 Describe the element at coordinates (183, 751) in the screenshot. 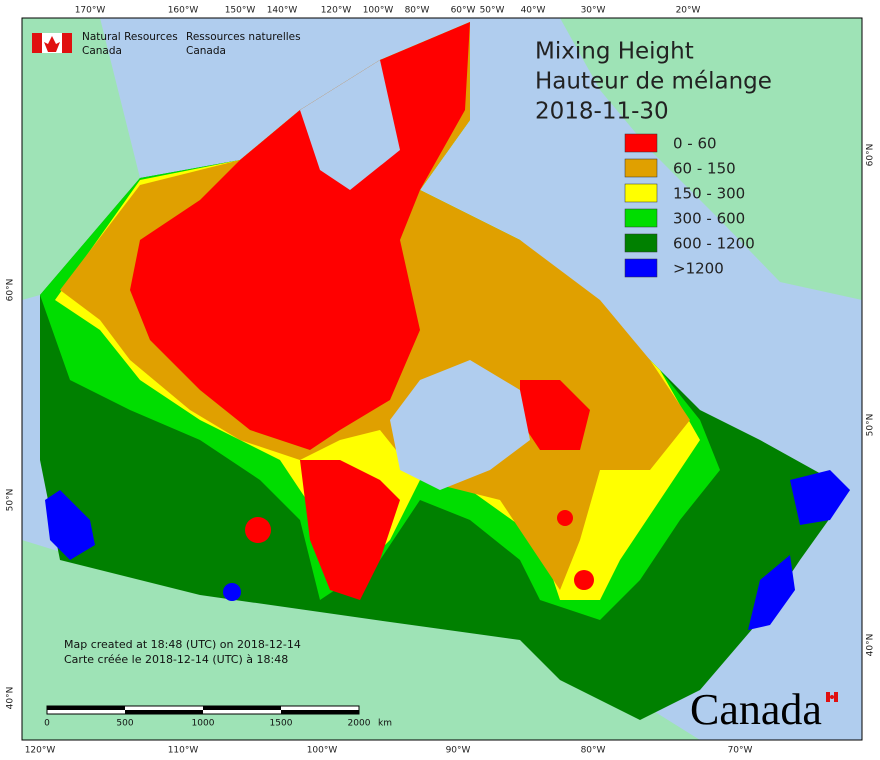

I see `graticule-label: 110°W` at that location.